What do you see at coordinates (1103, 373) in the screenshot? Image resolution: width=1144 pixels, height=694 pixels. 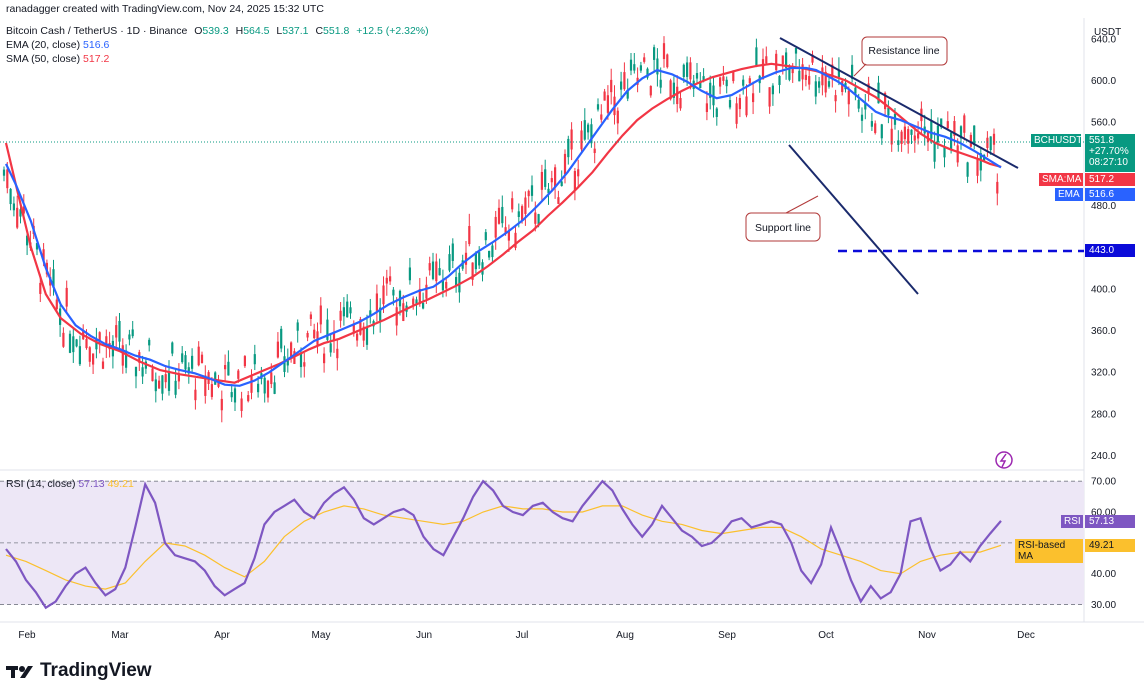 I see `price-tick: 320.0` at bounding box center [1103, 373].